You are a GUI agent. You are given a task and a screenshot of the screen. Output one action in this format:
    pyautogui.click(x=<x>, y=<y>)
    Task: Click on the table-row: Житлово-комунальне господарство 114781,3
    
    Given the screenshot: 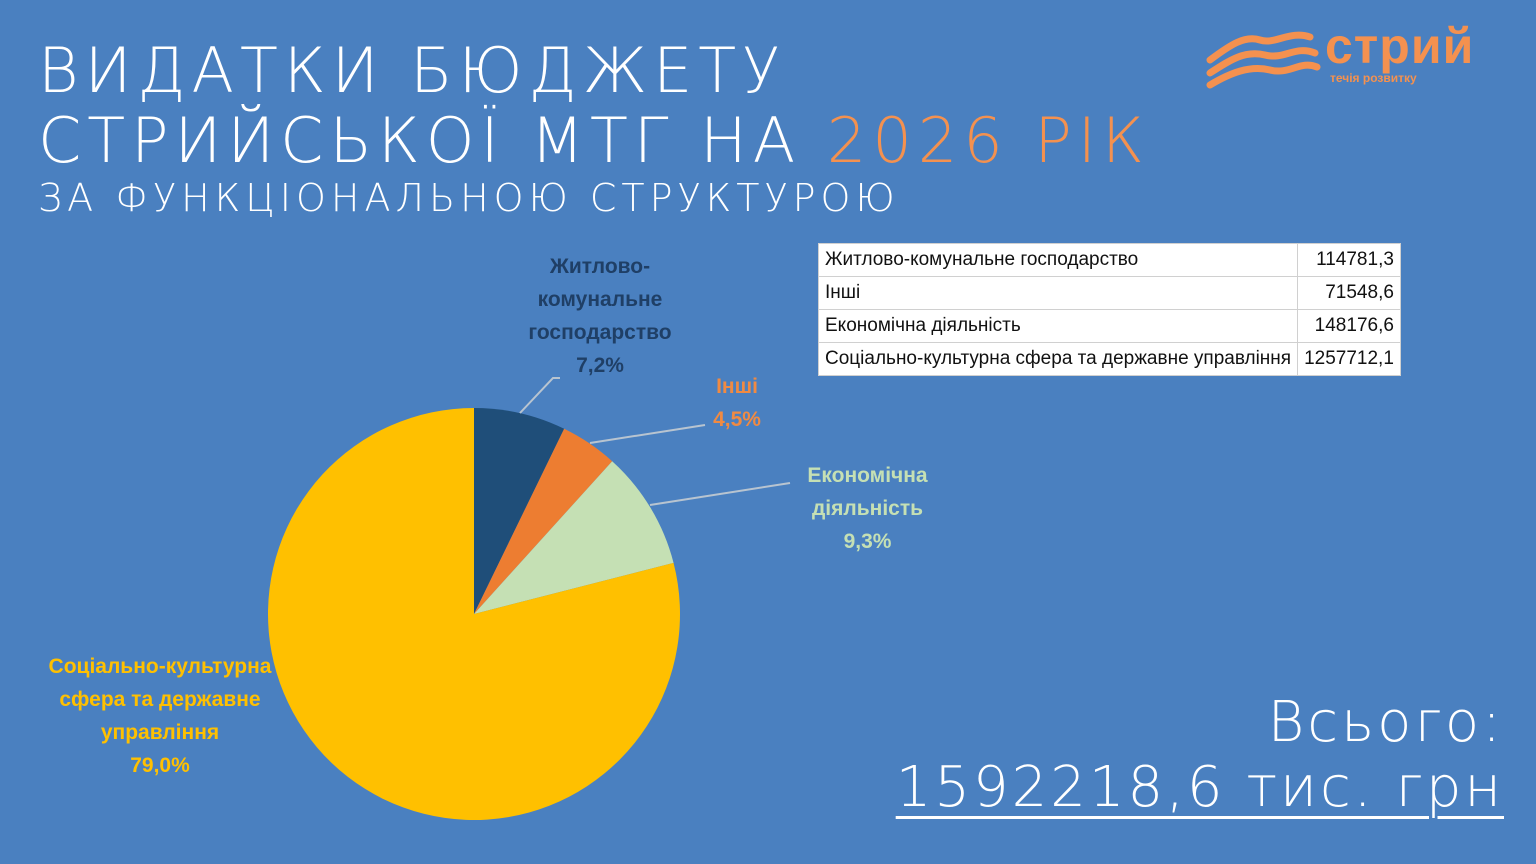 What is the action you would take?
    pyautogui.click(x=1109, y=260)
    